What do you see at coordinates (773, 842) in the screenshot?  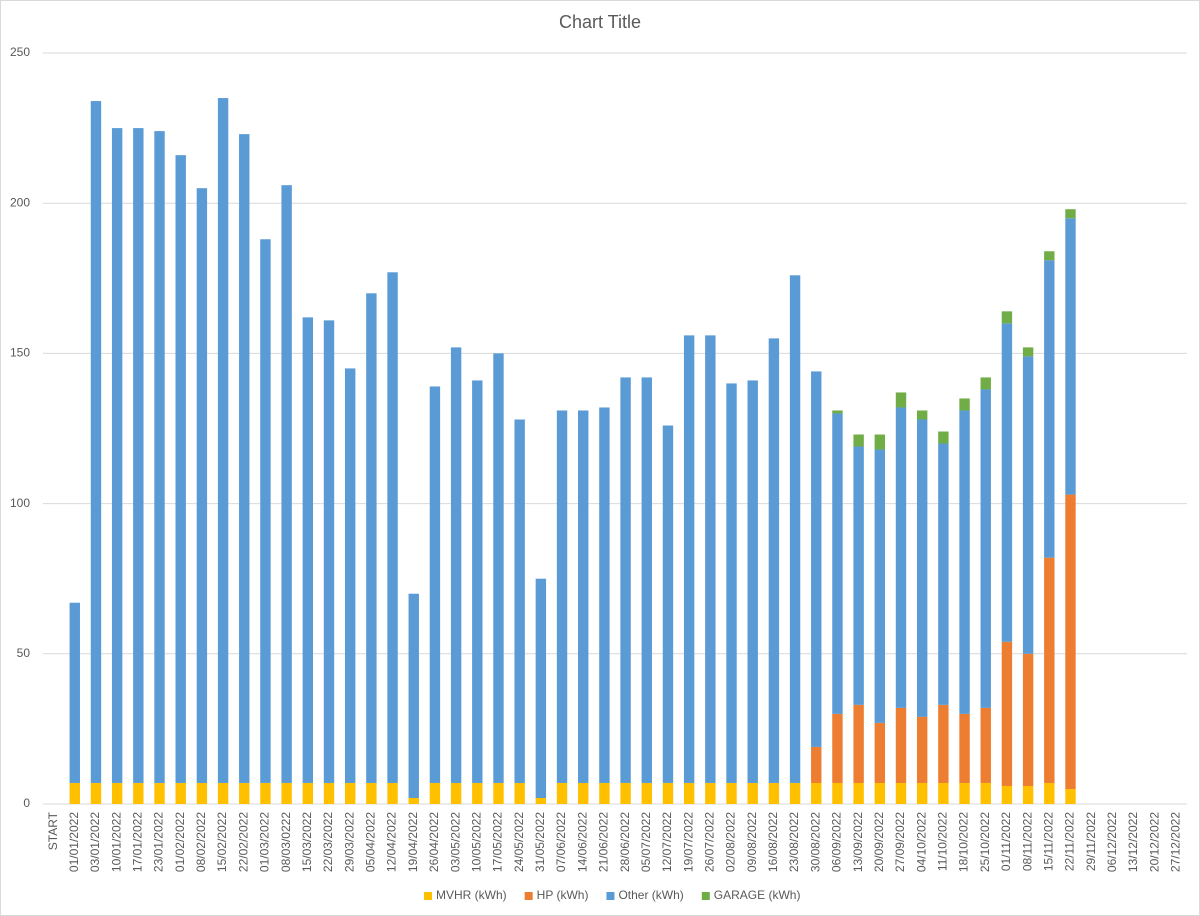 I see `x-tick-label: 16/08/2022` at bounding box center [773, 842].